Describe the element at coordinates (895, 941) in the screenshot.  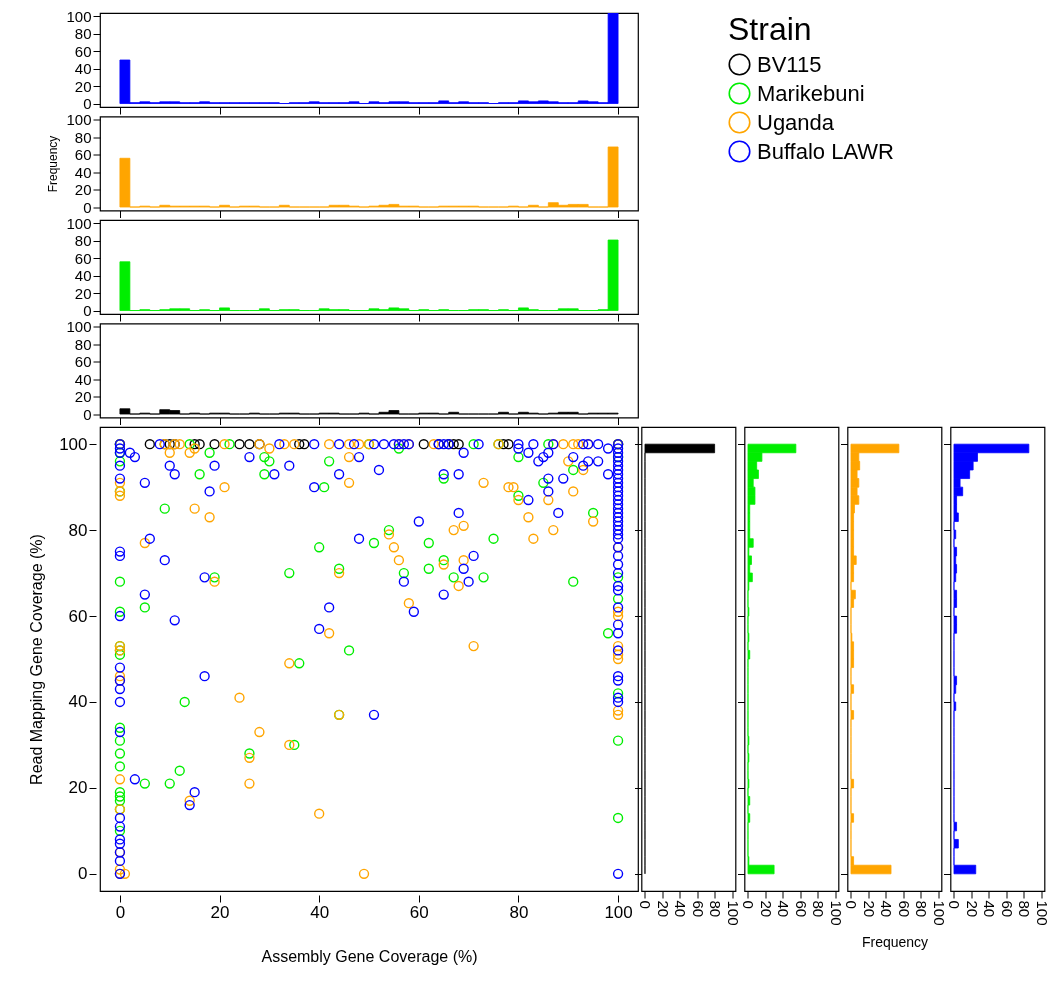
I see `x-axis-title: Frequency` at that location.